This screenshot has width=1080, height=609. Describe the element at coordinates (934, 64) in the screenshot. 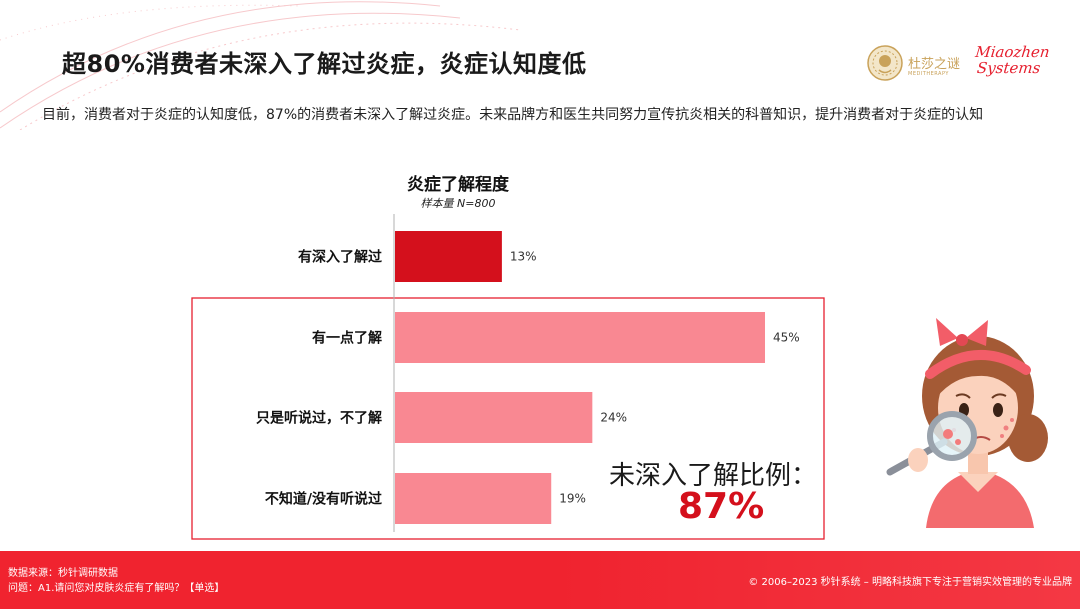

I see `dushazhimi-logo-text: 杜莎之谜` at that location.